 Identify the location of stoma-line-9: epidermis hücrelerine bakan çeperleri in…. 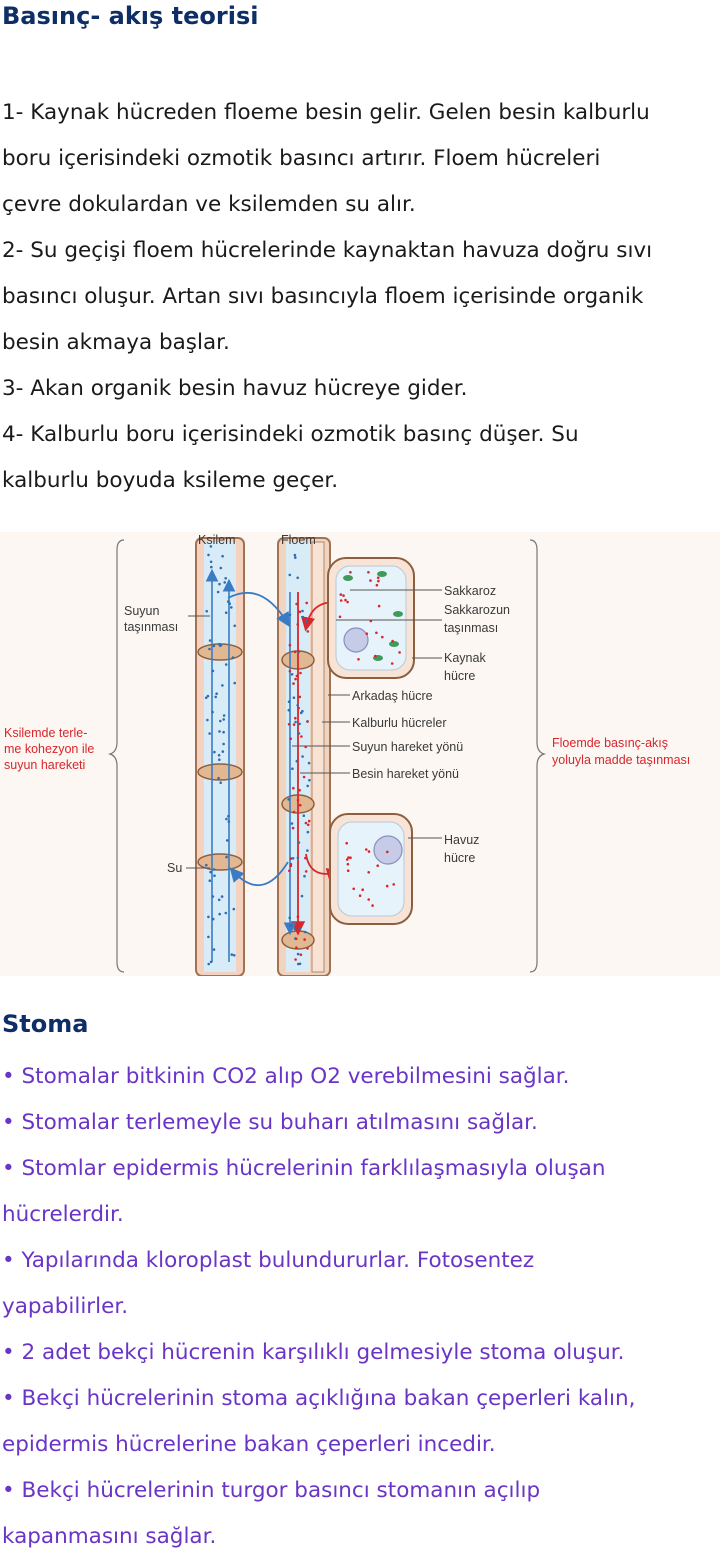
(249, 1444).